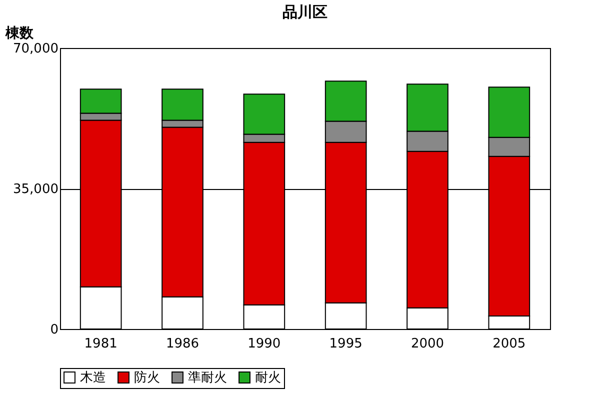 Image resolution: width=593 pixels, height=415 pixels. Describe the element at coordinates (93, 378) in the screenshot. I see `legend-label: 木造` at that location.